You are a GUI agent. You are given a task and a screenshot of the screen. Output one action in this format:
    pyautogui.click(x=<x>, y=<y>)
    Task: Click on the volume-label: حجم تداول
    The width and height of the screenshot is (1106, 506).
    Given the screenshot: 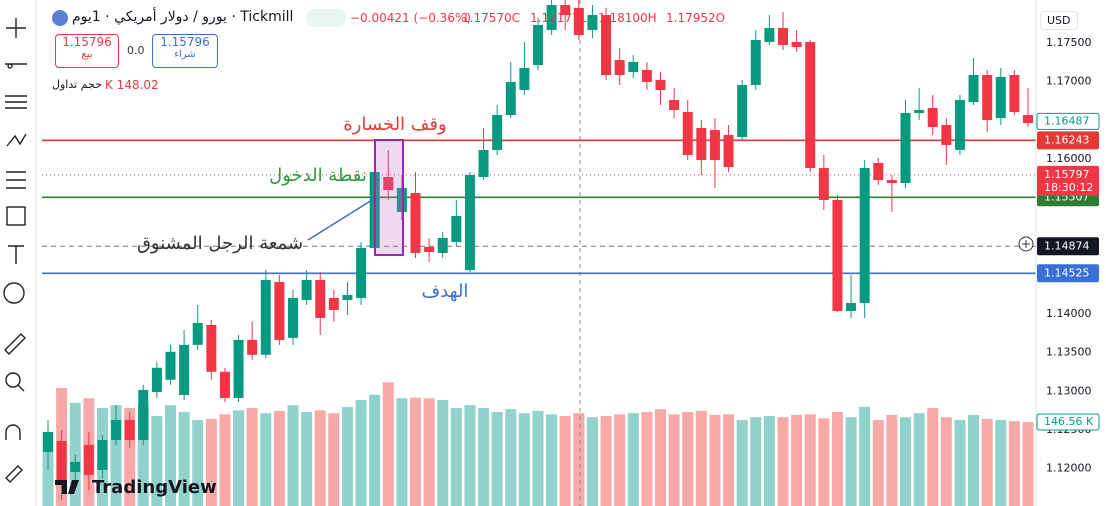 What is the action you would take?
    pyautogui.click(x=77, y=84)
    